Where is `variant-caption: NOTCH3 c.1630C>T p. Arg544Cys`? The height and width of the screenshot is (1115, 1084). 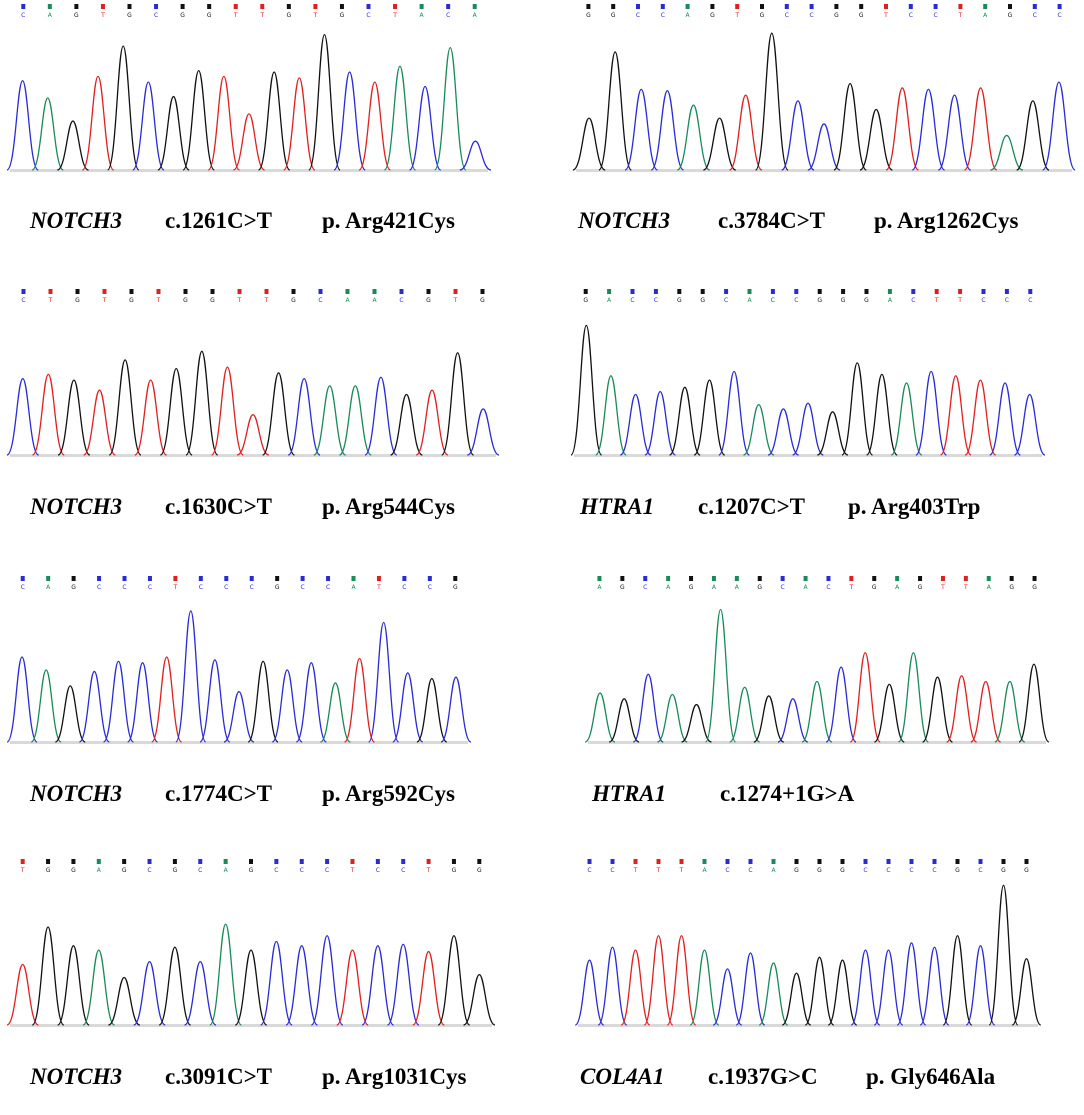 variant-caption: NOTCH3 c.1630C>T p. Arg544Cys is located at coordinates (270, 509).